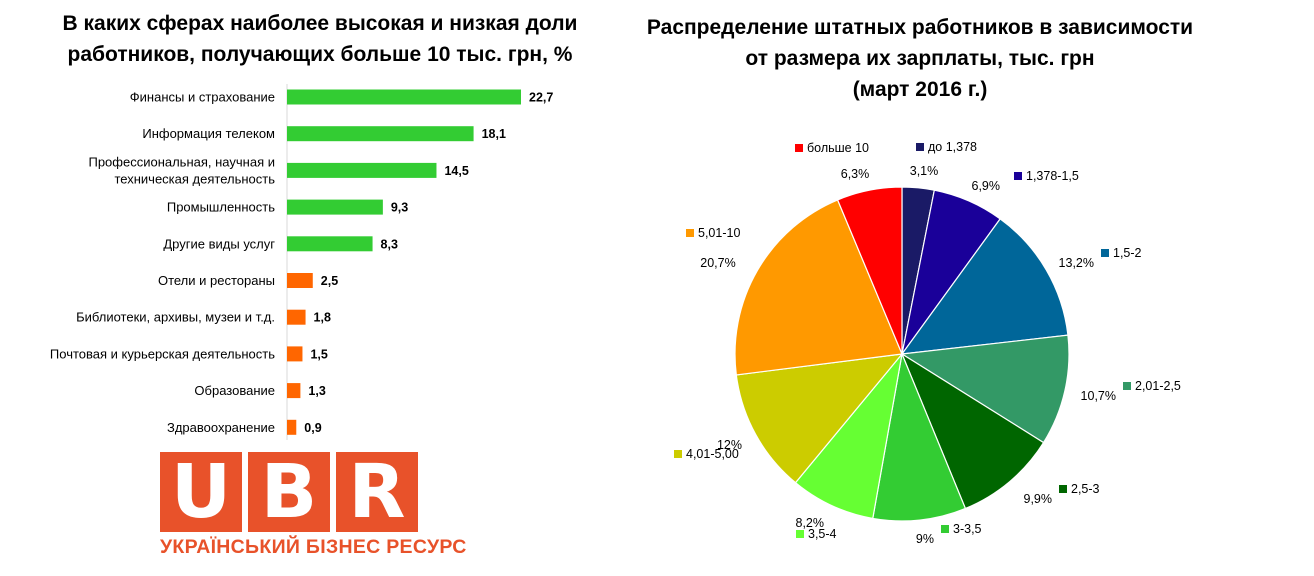 The image size is (1314, 576). Describe the element at coordinates (729, 445) in the screenshot. I see `slice-percent-label: 12%` at that location.